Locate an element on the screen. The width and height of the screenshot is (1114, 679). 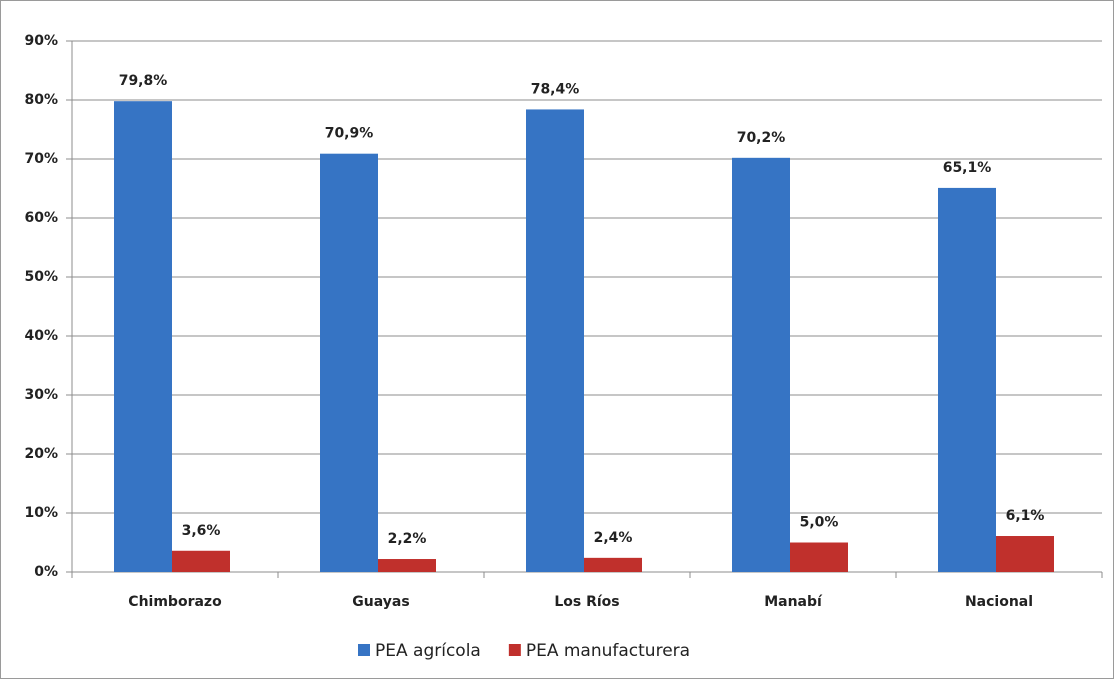
y-tick-label: 40% is located at coordinates (41, 336).